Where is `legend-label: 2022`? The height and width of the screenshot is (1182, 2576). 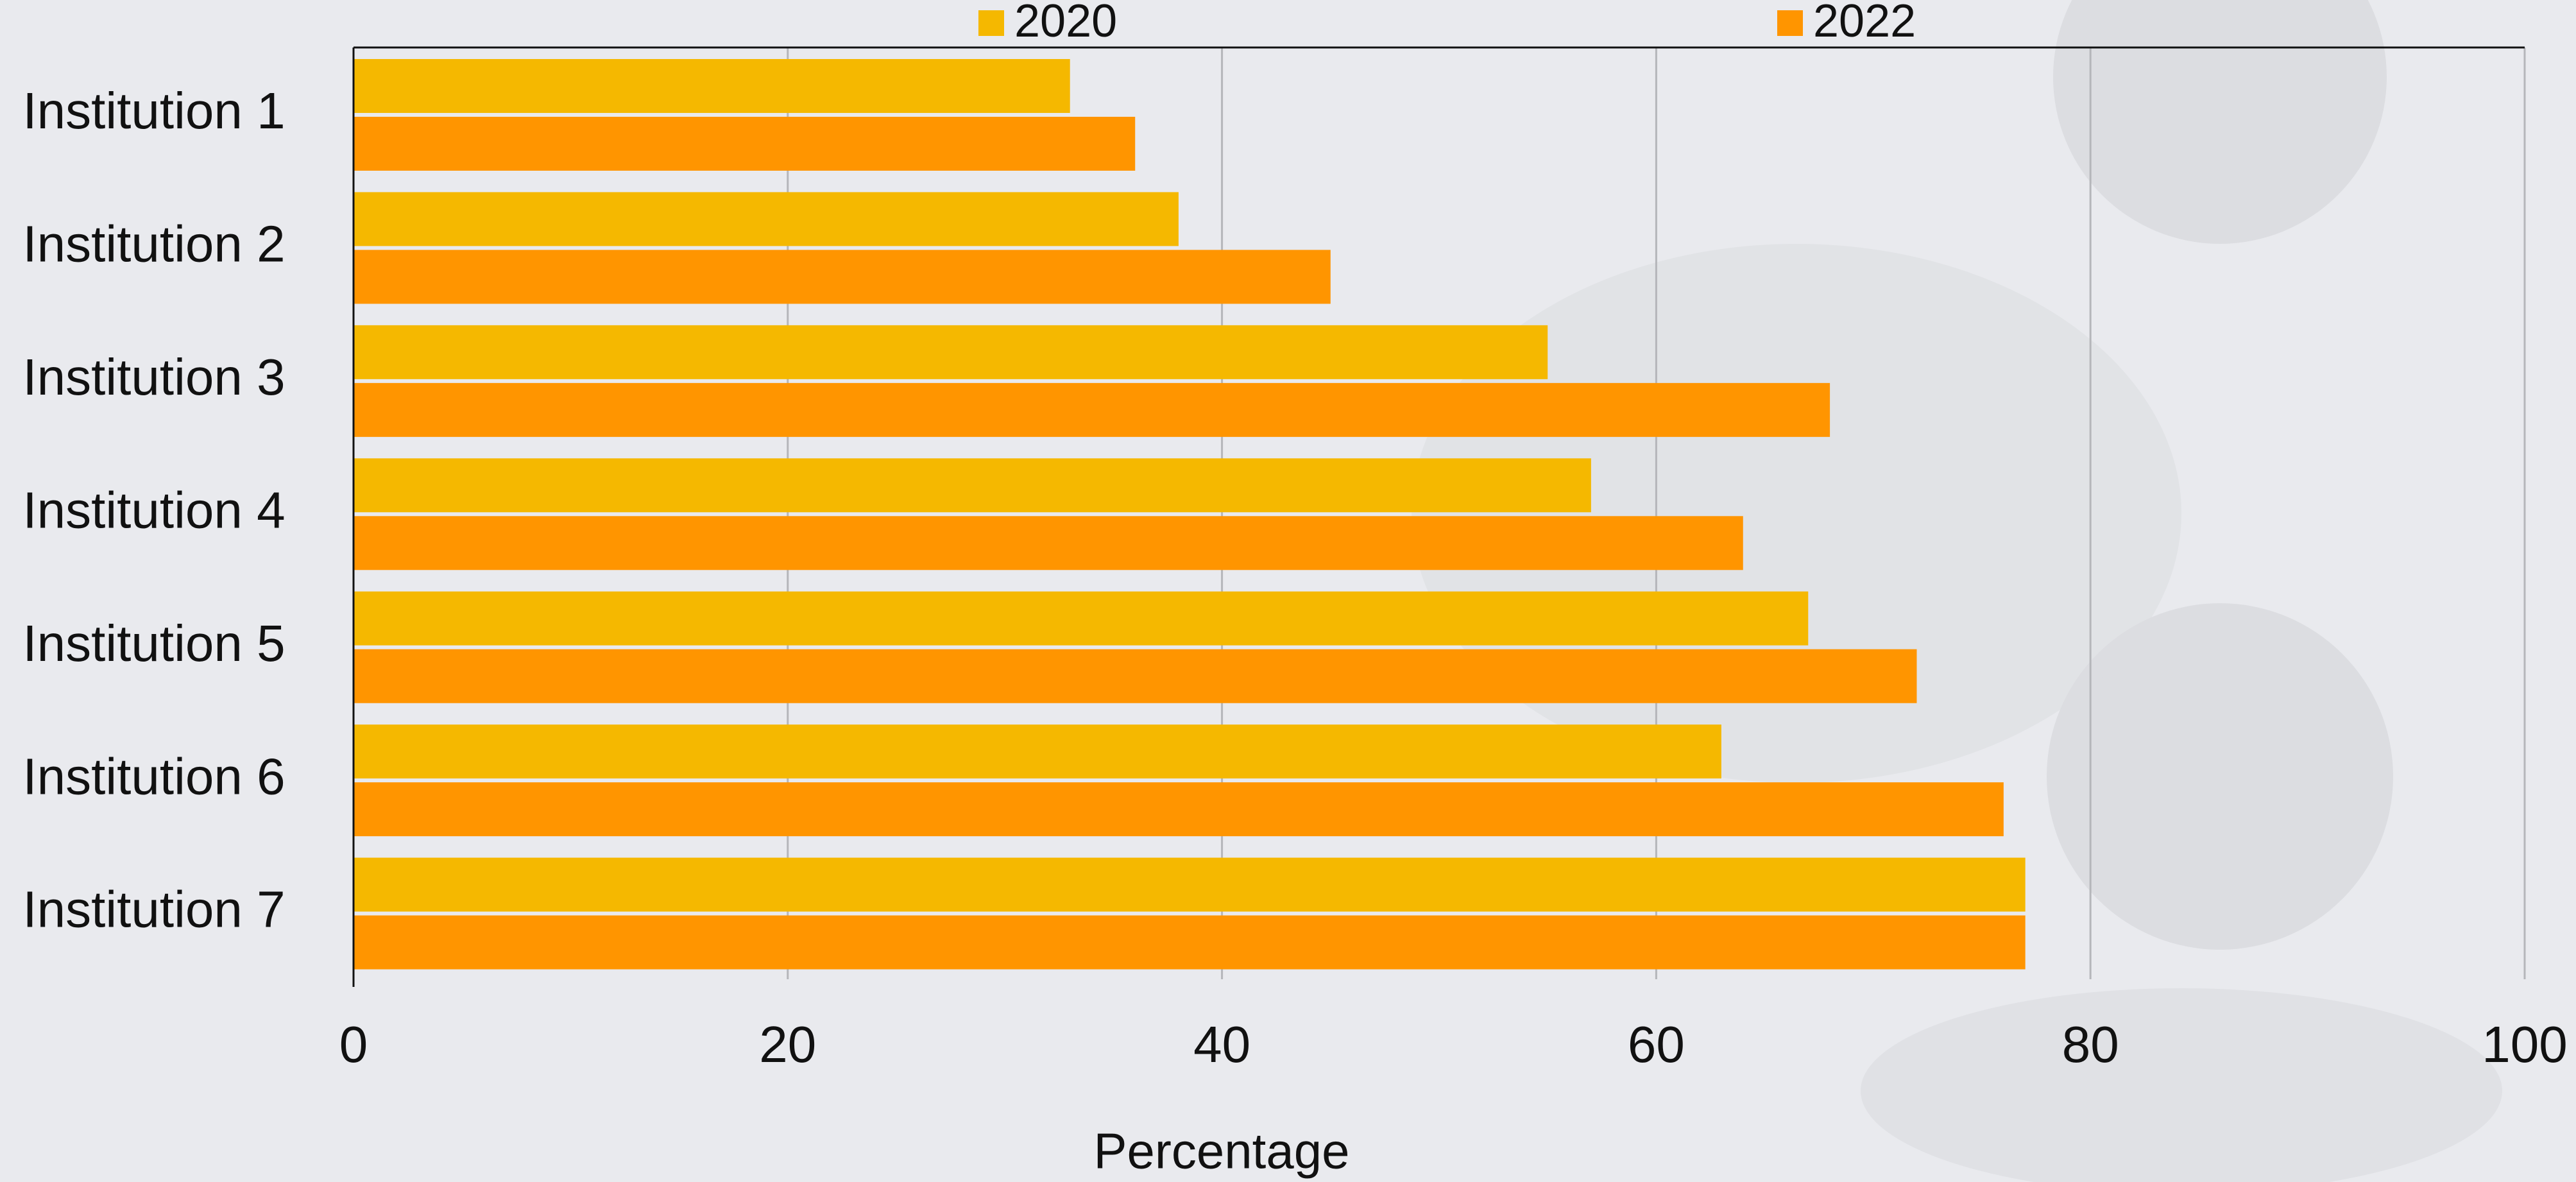
legend-label: 2022 is located at coordinates (1864, 23).